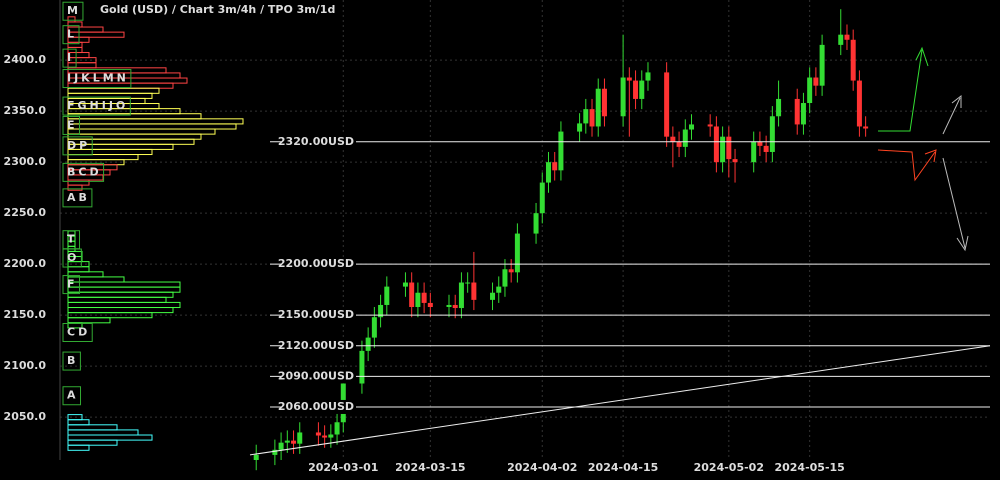  I want to click on y-tick-label: 2150.0, so click(25, 314).